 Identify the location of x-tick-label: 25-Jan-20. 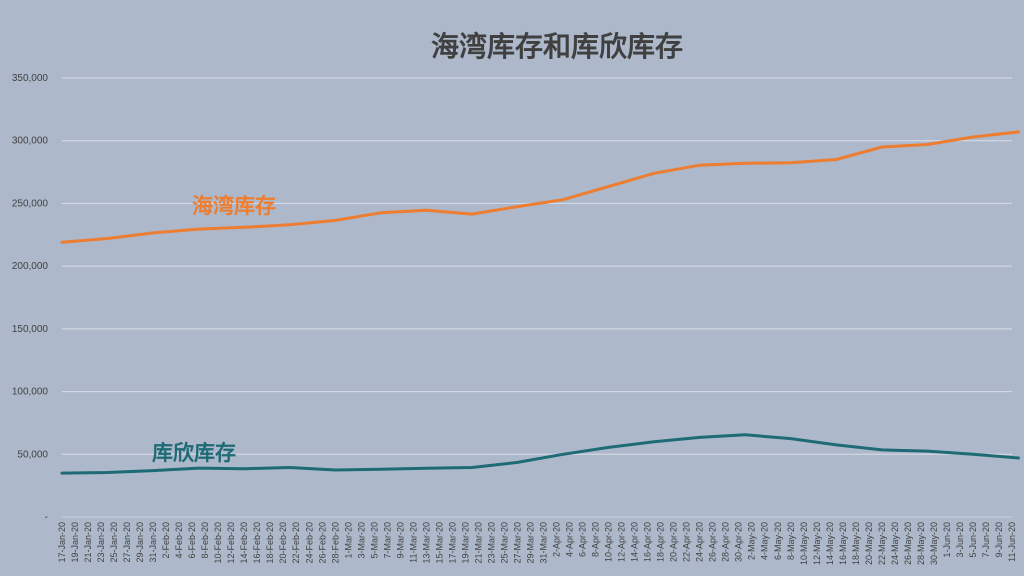
(114, 542).